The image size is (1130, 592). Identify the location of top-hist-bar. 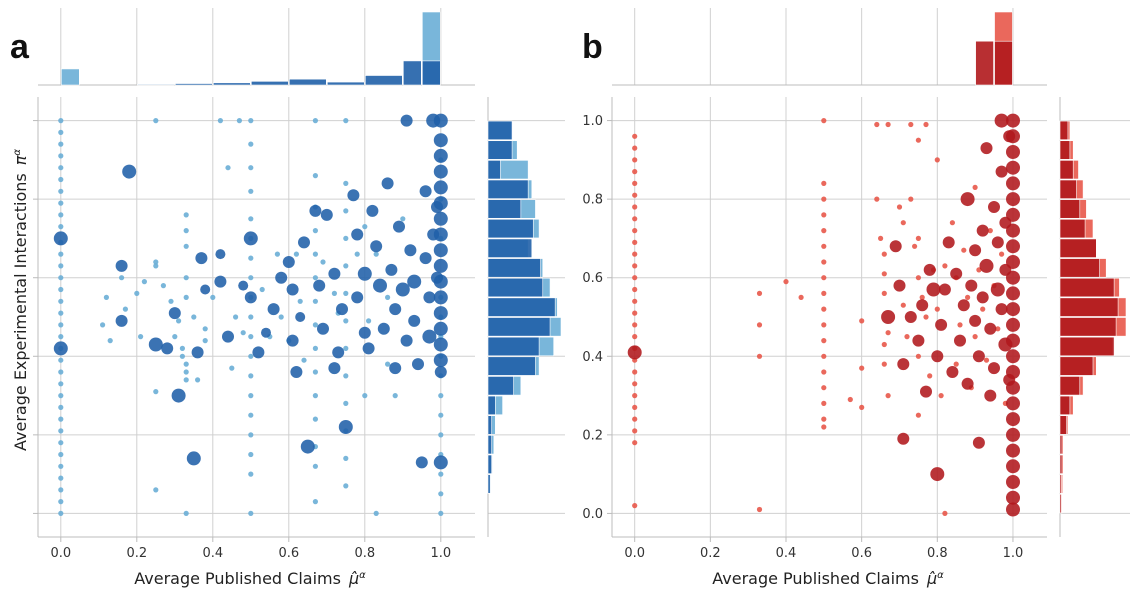
(156, 84).